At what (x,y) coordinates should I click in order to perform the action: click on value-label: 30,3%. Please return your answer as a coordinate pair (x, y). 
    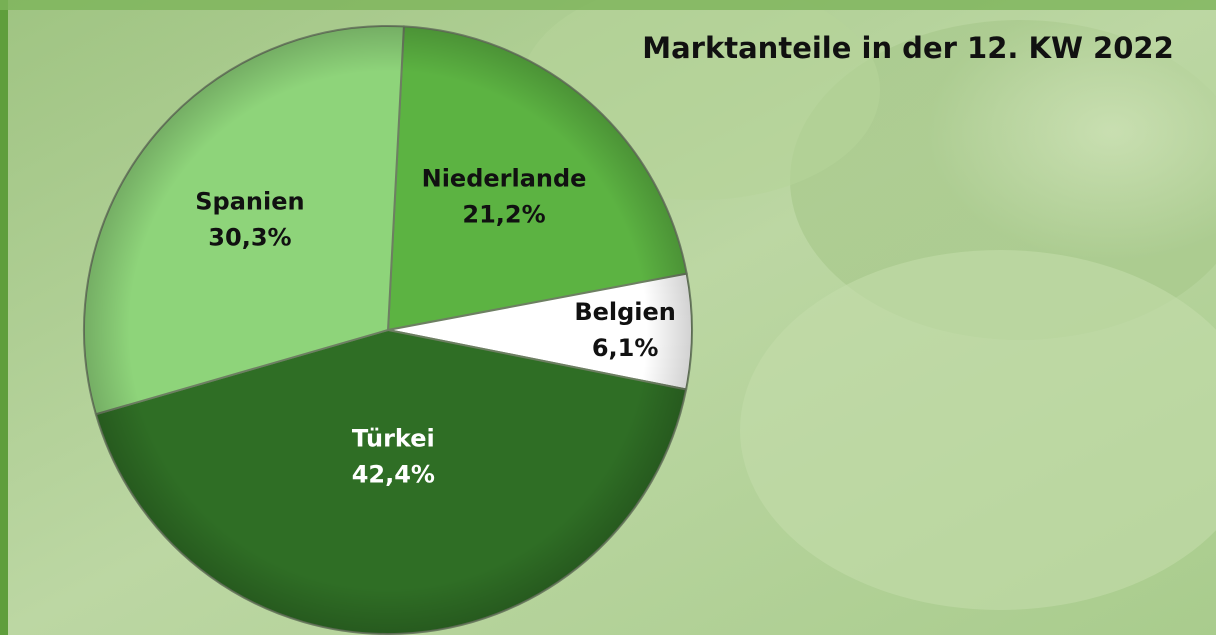
    Looking at the image, I should click on (249, 237).